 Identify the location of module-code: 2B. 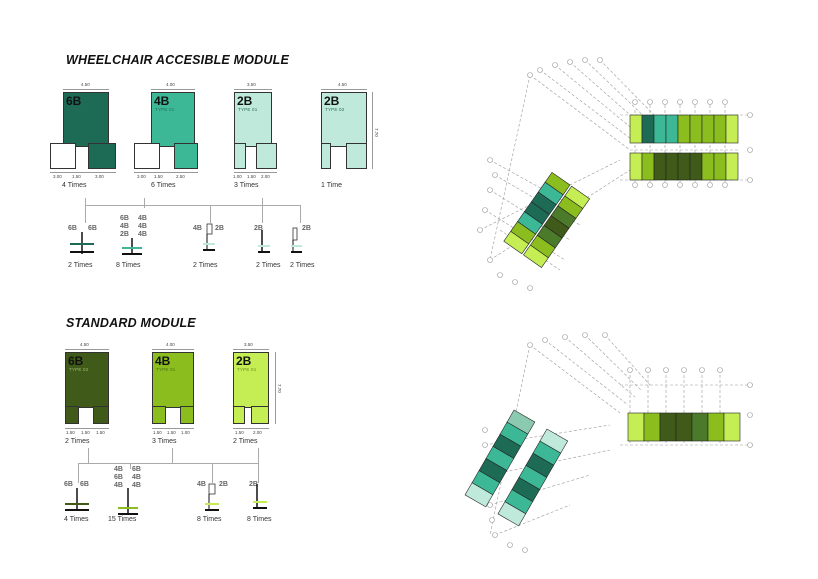
(245, 101).